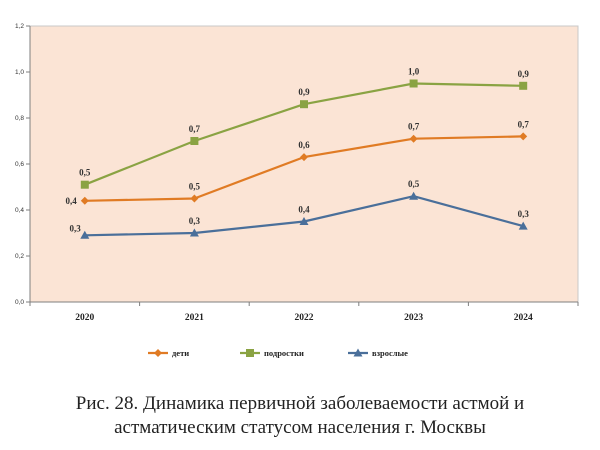 The image size is (600, 450). Describe the element at coordinates (194, 318) in the screenshot. I see `x-tick-label: 2021` at that location.